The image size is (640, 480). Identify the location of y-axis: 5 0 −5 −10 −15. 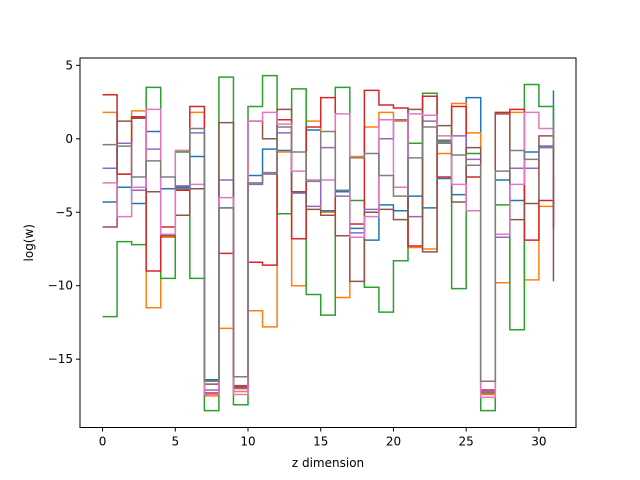
(64, 212).